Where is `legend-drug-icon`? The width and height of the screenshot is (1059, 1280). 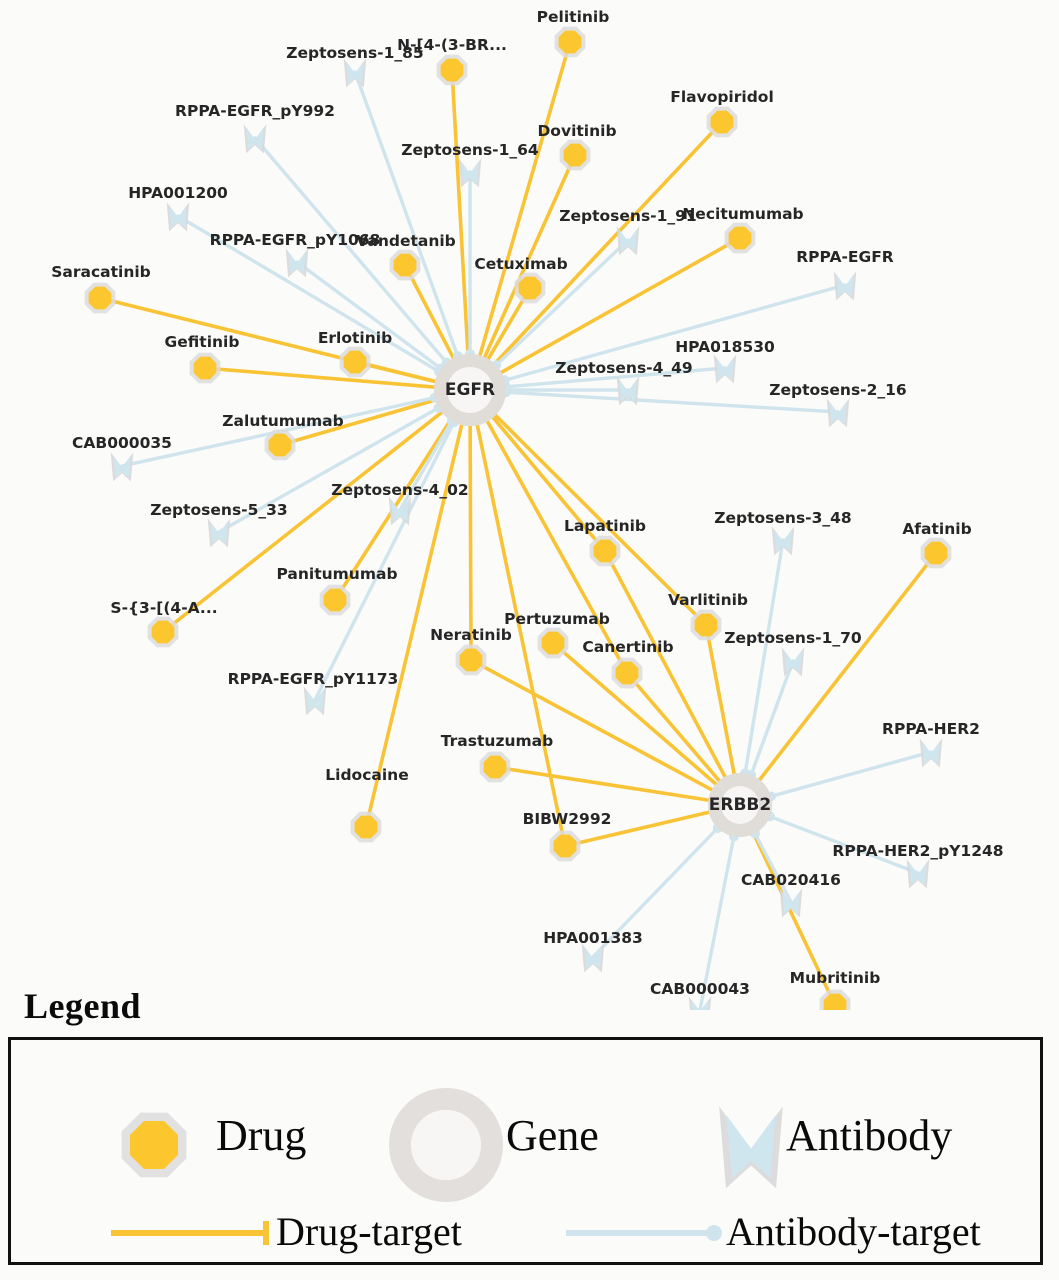
legend-drug-icon is located at coordinates (154, 1145).